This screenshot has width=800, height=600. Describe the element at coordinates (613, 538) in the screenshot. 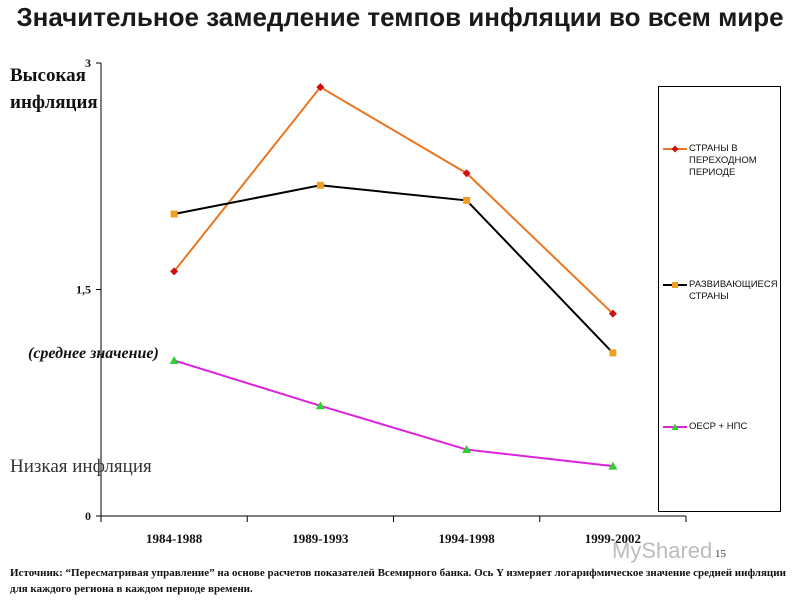

I see `x-tick-label: 1999-2002` at that location.